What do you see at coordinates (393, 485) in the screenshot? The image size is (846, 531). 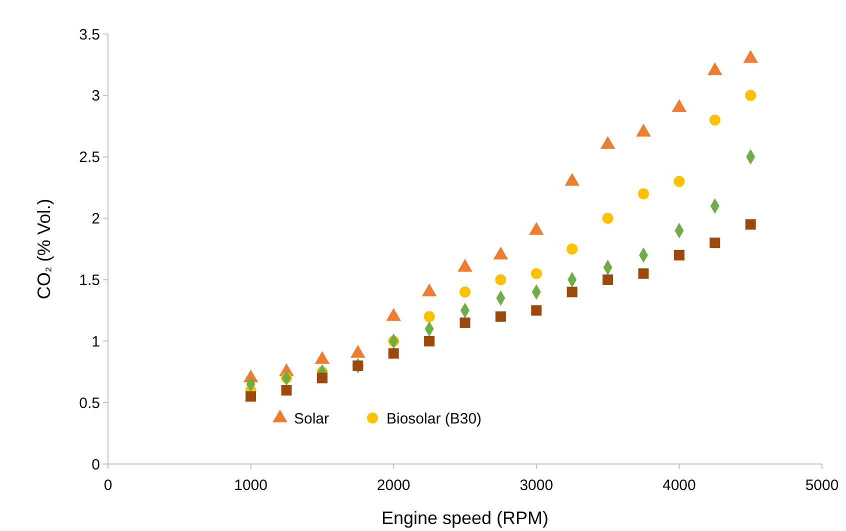 I see `x-tick-label: 2000` at bounding box center [393, 485].